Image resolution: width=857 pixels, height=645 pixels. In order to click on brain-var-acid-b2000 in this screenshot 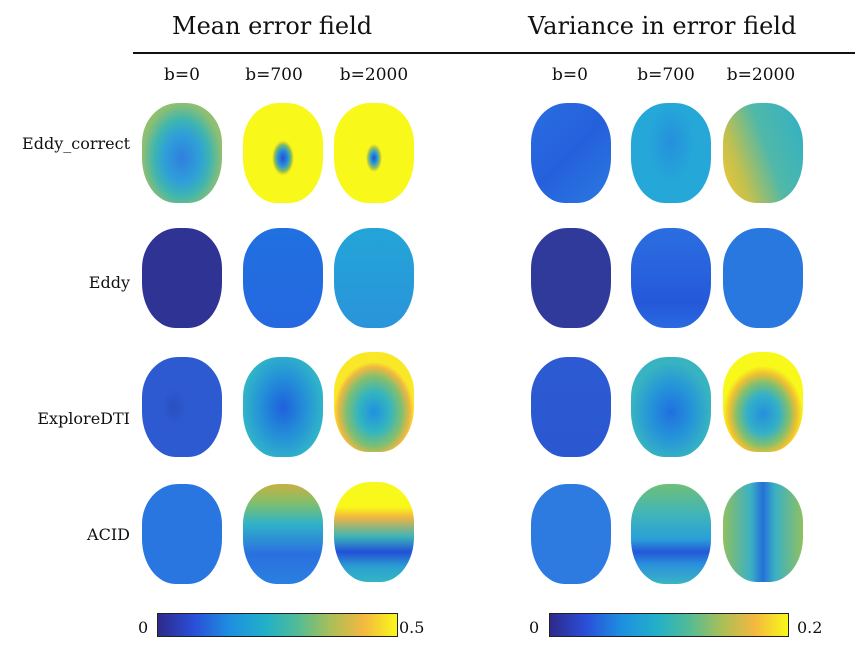, I will do `click(763, 532)`.